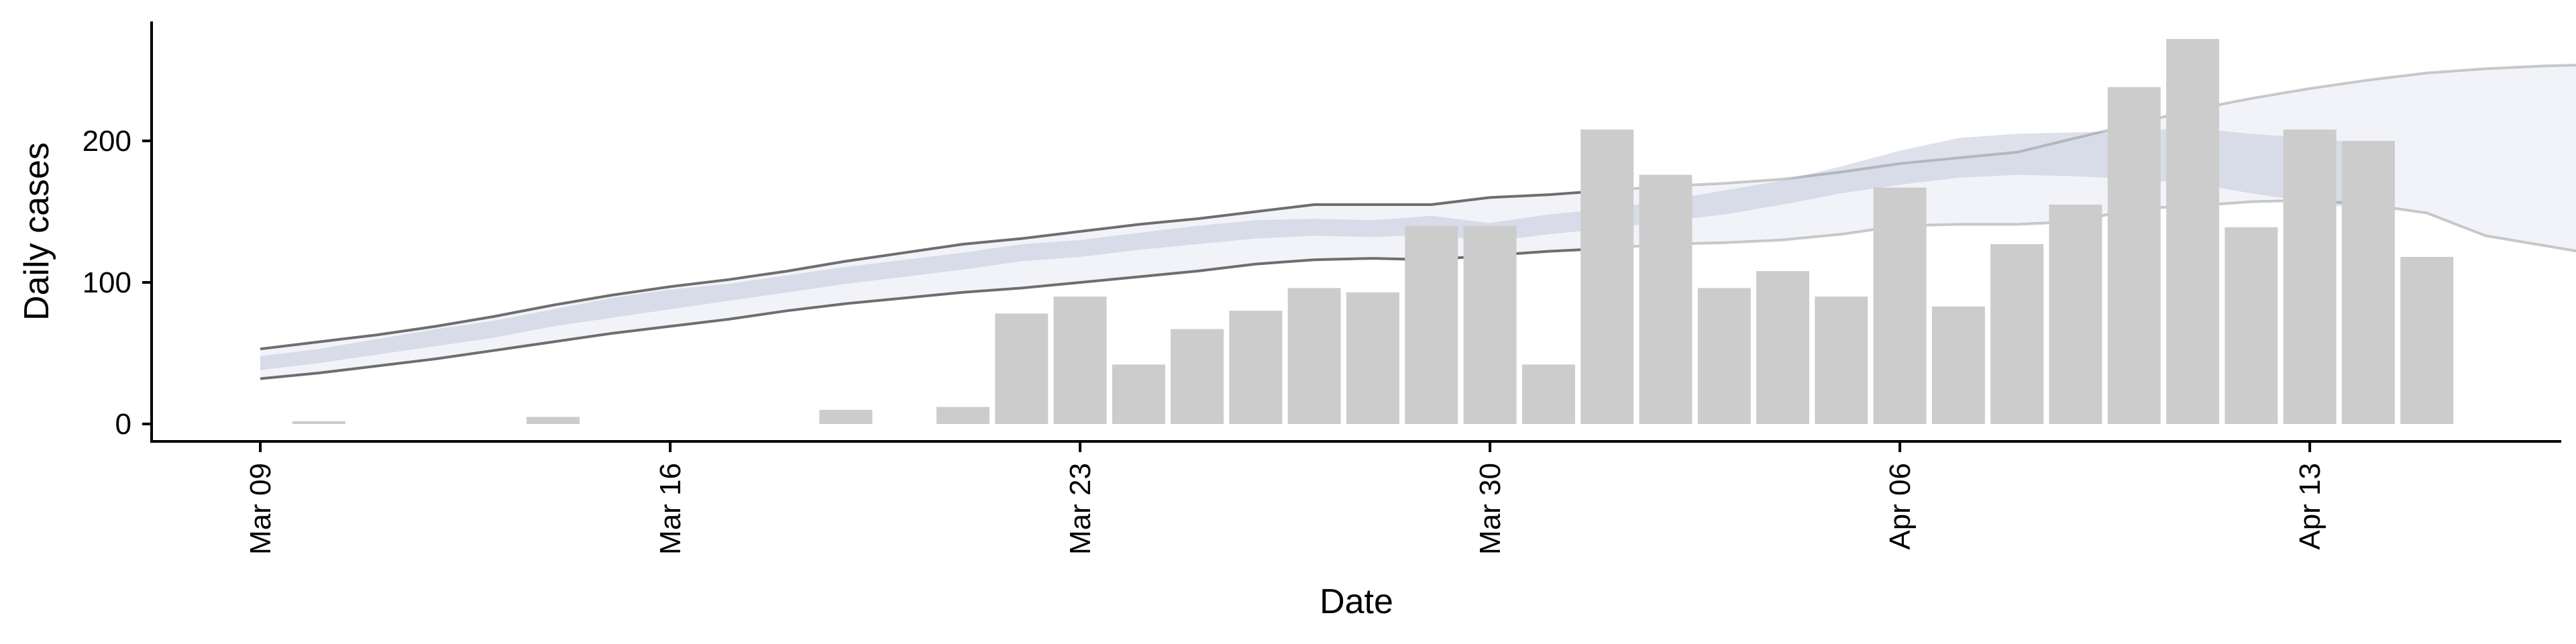 The width and height of the screenshot is (2576, 644). I want to click on x-tick-label: Mar 30, so click(1490, 509).